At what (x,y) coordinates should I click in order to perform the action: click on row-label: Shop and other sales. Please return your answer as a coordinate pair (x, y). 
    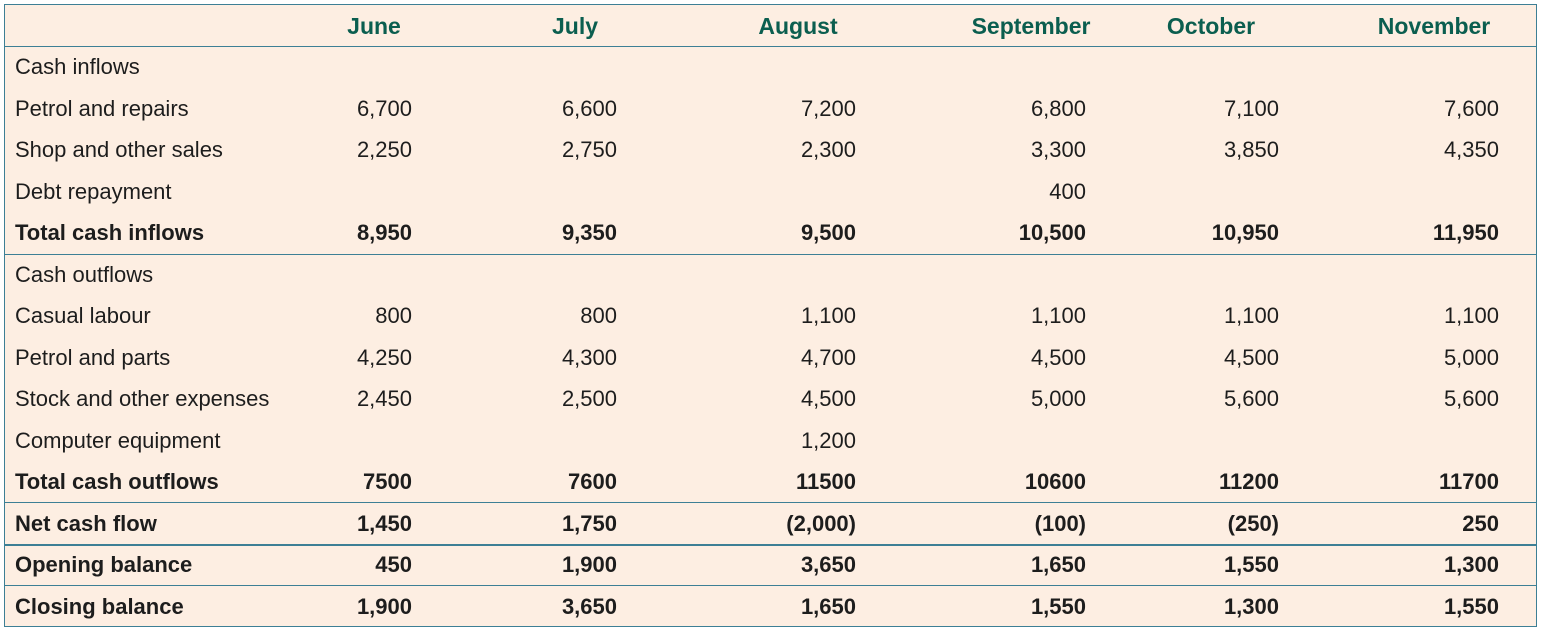
    Looking at the image, I should click on (119, 149).